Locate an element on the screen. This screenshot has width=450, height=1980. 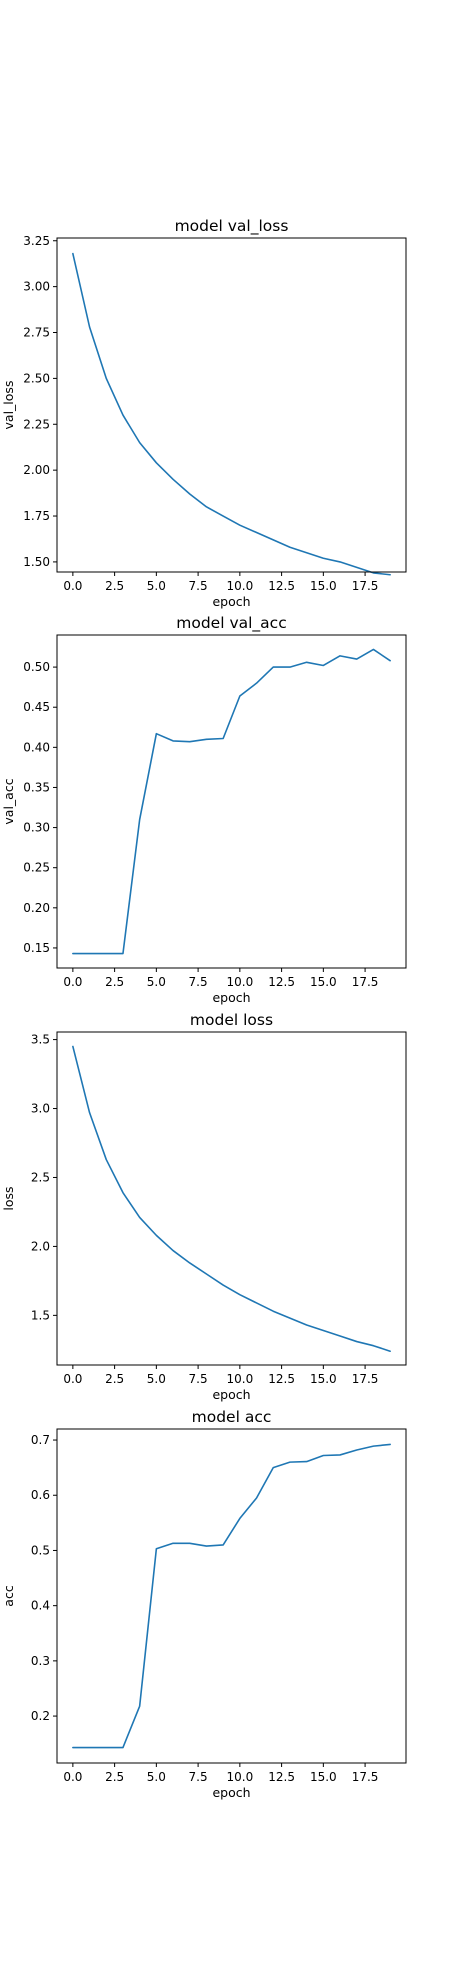
x-tick-label: 12.5 is located at coordinates (281, 586).